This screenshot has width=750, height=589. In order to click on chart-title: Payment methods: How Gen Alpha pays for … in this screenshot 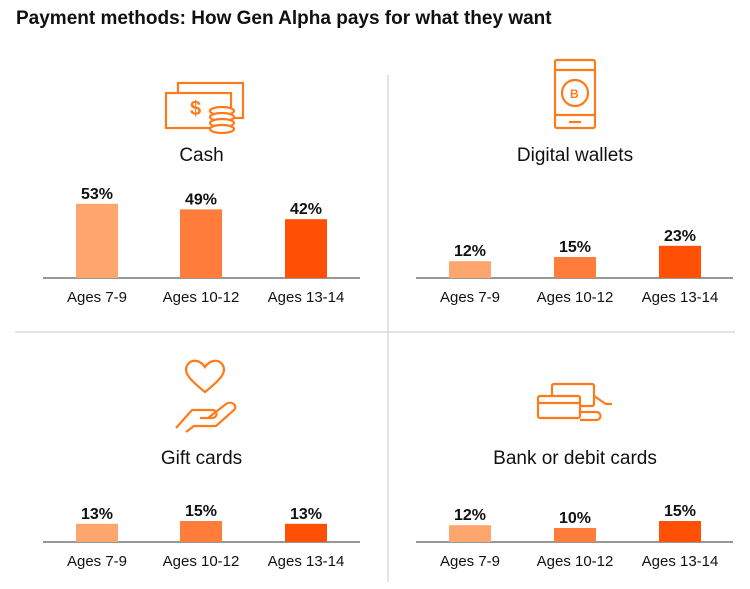, I will do `click(284, 18)`.